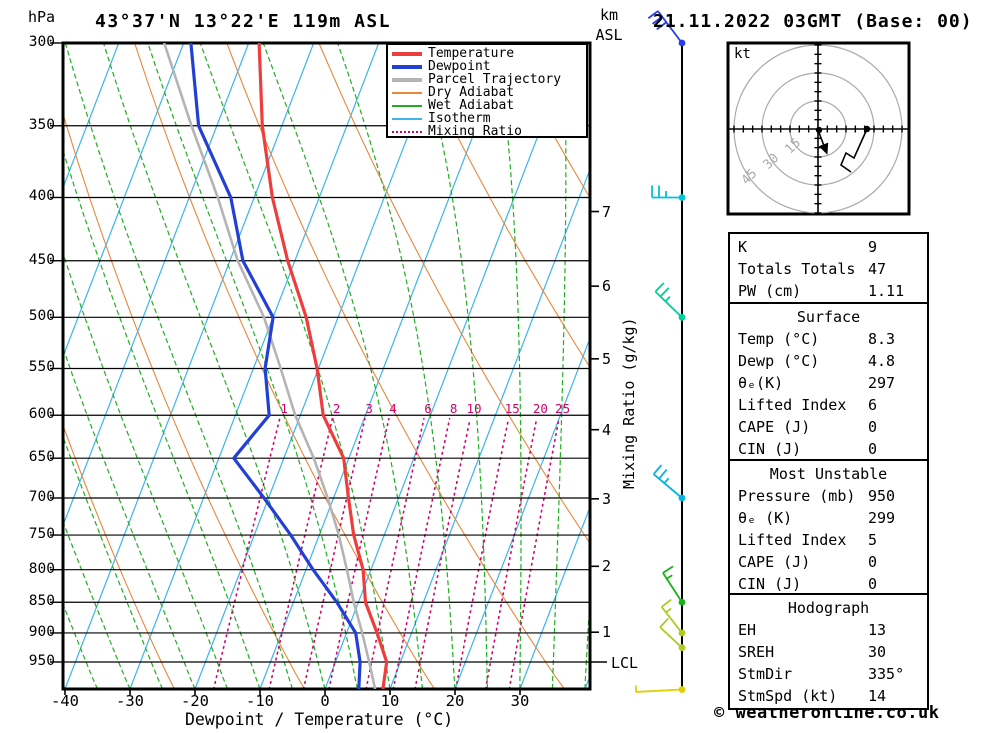  I want to click on pressure-tick-label: 550, so click(41, 367).